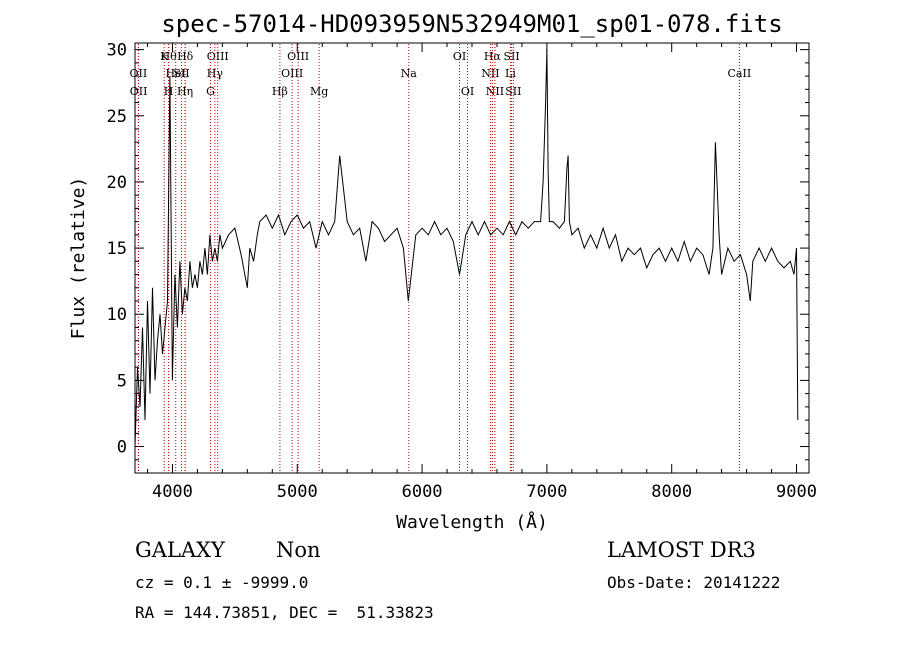 This screenshot has height=649, width=900. Describe the element at coordinates (319, 91) in the screenshot. I see `line-label: Mg` at that location.